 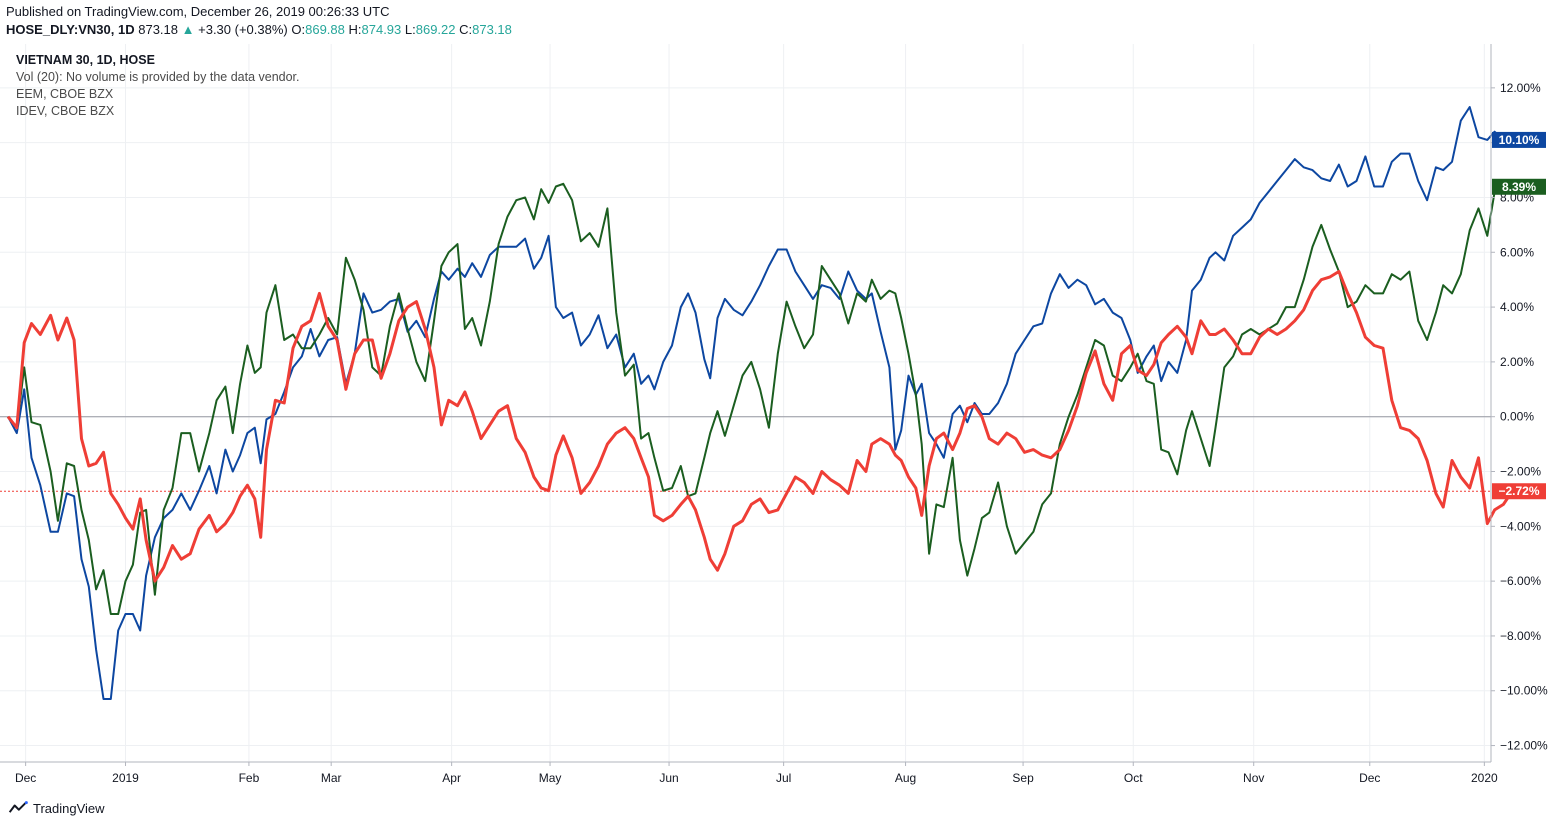 I want to click on symbol-label: HOSE_DLY:VN30, 1D, so click(x=70, y=29).